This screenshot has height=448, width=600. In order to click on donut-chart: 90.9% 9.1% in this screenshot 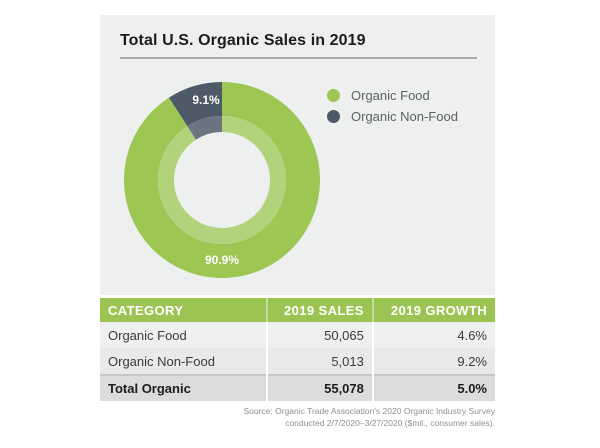, I will do `click(222, 180)`.